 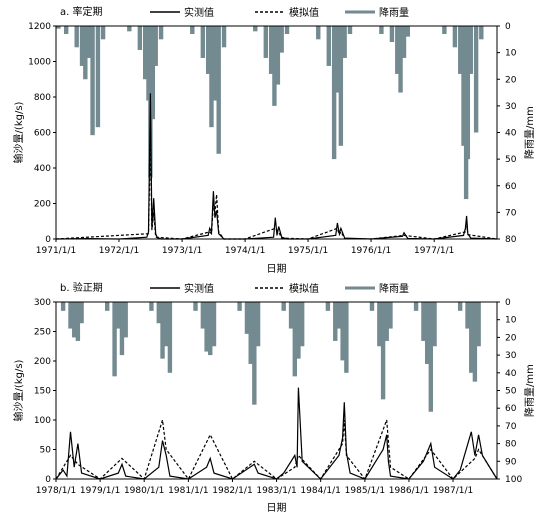 I want to click on y-tick-label: 1000, so click(x=39, y=63).